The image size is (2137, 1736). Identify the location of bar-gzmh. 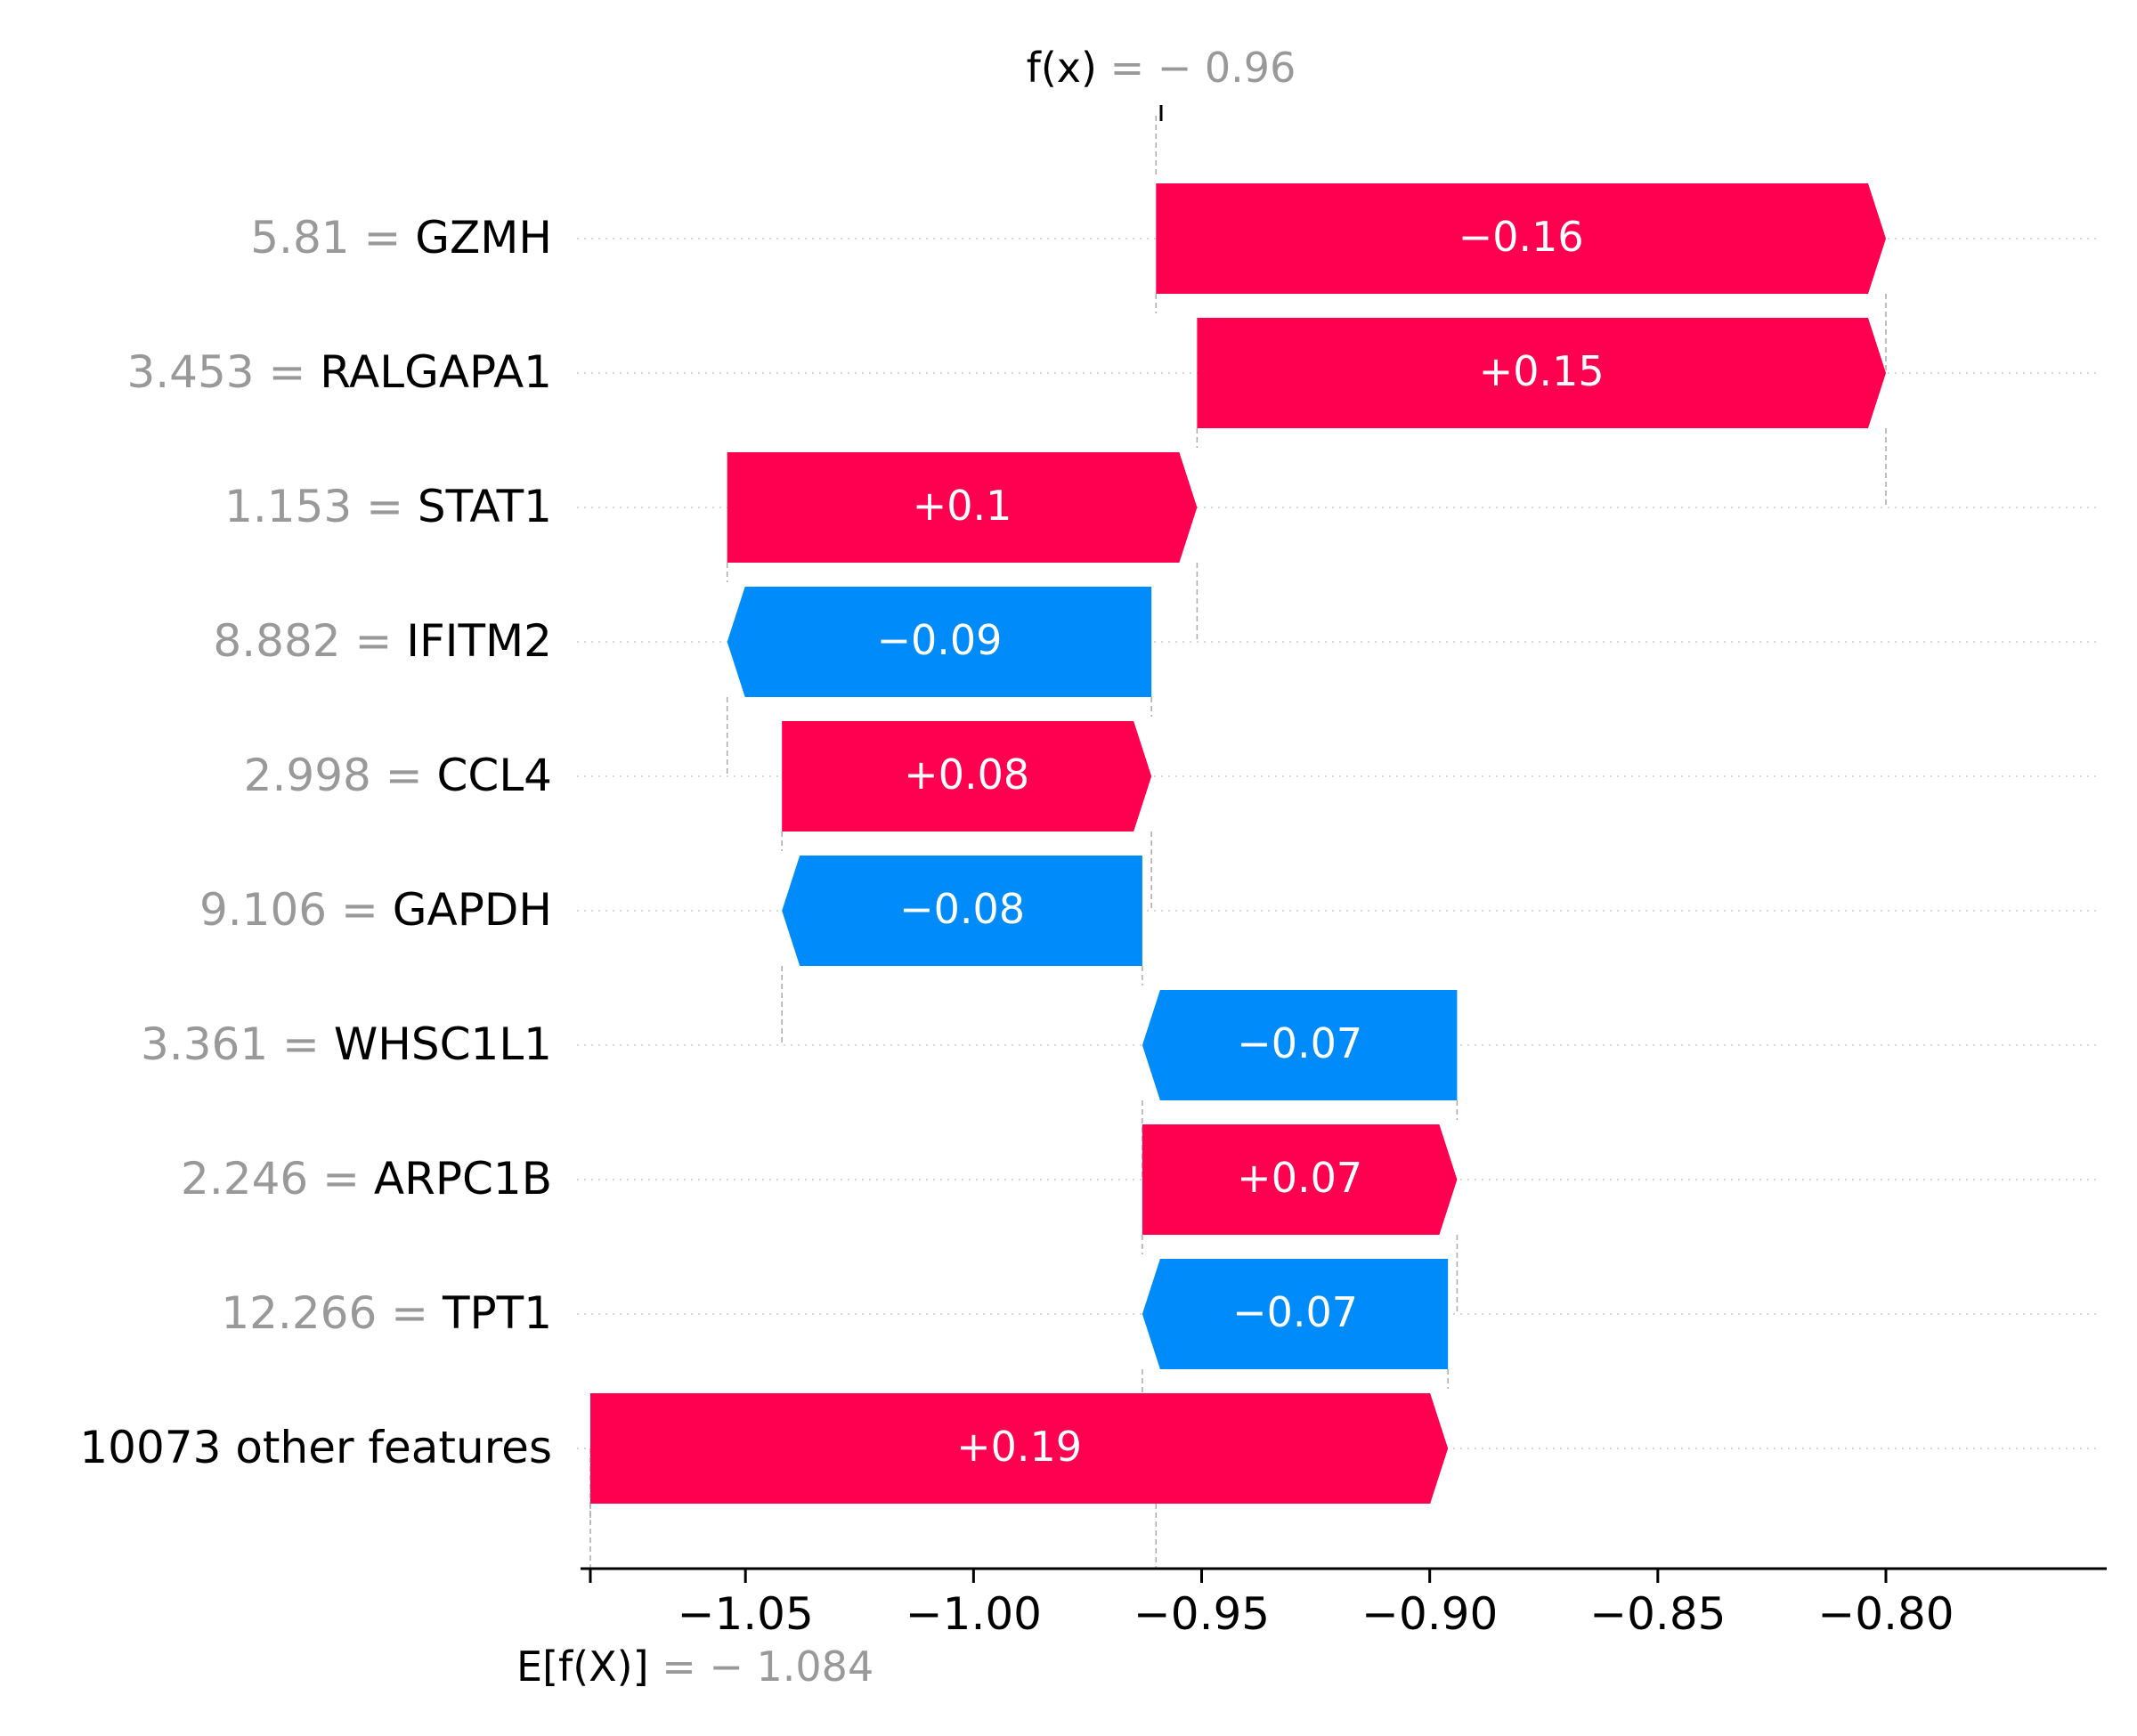
(1521, 238).